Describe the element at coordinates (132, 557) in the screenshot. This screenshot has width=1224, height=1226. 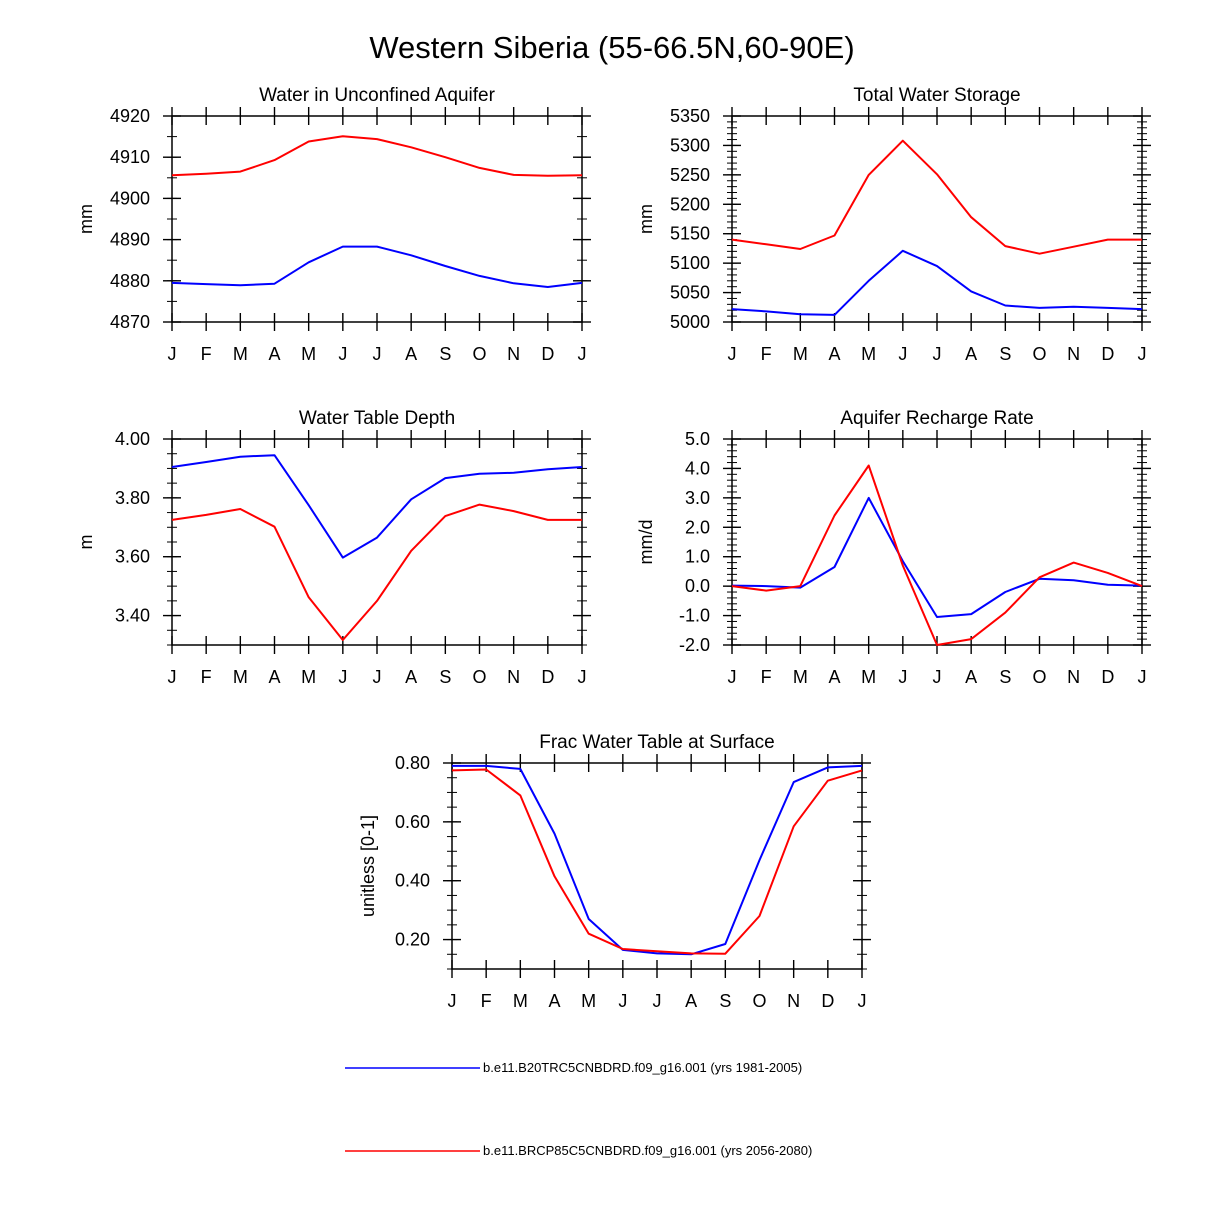
I see `y-tick-label: 3.60` at that location.